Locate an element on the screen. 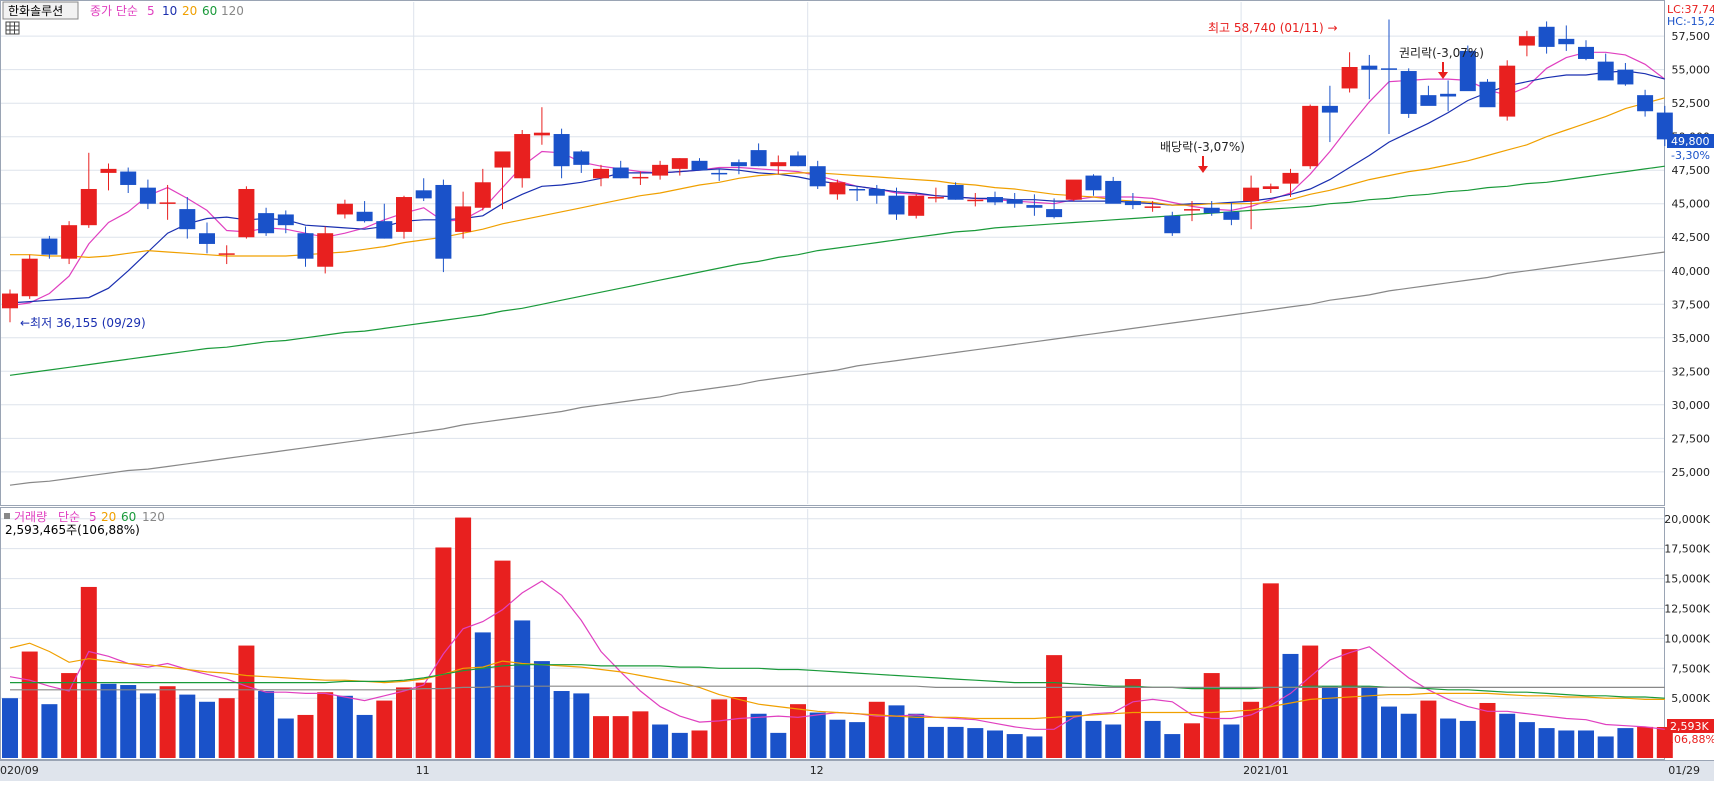 Image resolution: width=1714 pixels, height=785 pixels. rights-annotation: 권리락(-3,07%) is located at coordinates (1441, 53).